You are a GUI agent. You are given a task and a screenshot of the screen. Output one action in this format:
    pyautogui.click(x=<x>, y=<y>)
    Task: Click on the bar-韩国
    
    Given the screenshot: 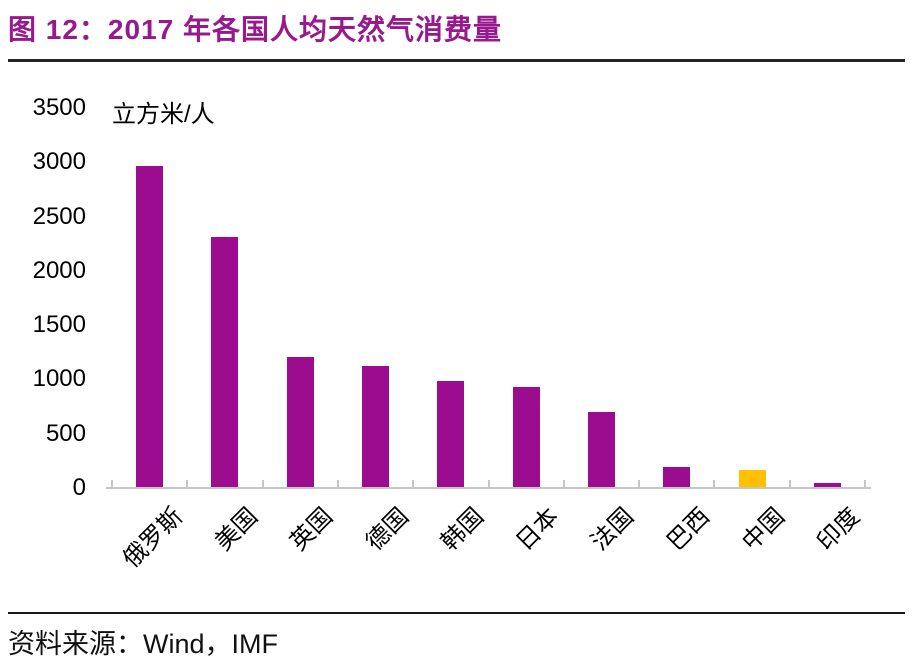 What is the action you would take?
    pyautogui.click(x=451, y=434)
    